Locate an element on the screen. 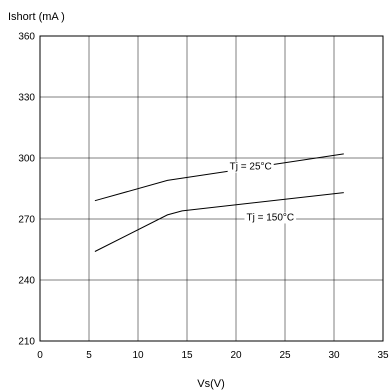  annotations: Tj = 25°C Tj = 150°C is located at coordinates (262, 192).